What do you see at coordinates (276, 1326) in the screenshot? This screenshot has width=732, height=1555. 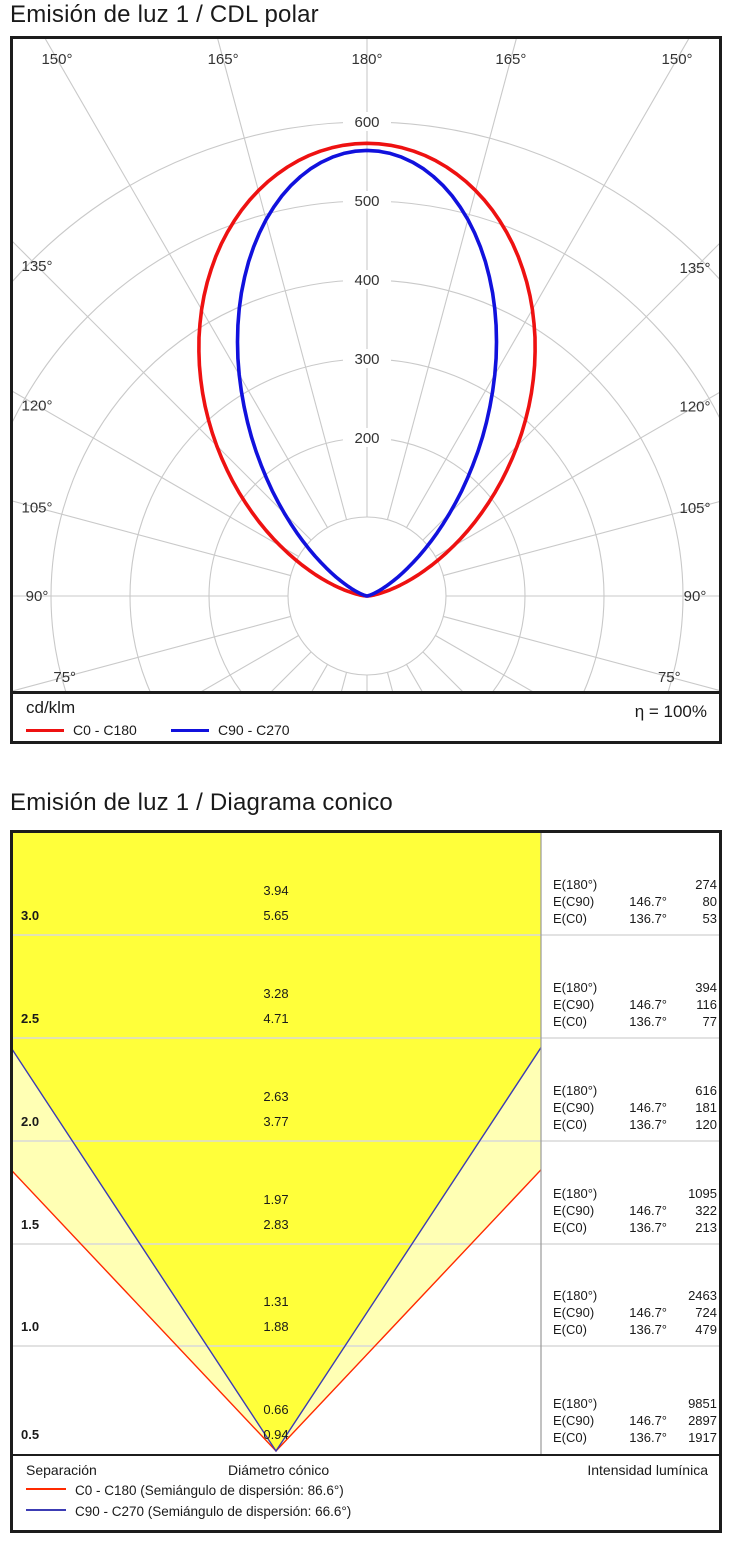 I see `diameter-c0-value: 1.88` at bounding box center [276, 1326].